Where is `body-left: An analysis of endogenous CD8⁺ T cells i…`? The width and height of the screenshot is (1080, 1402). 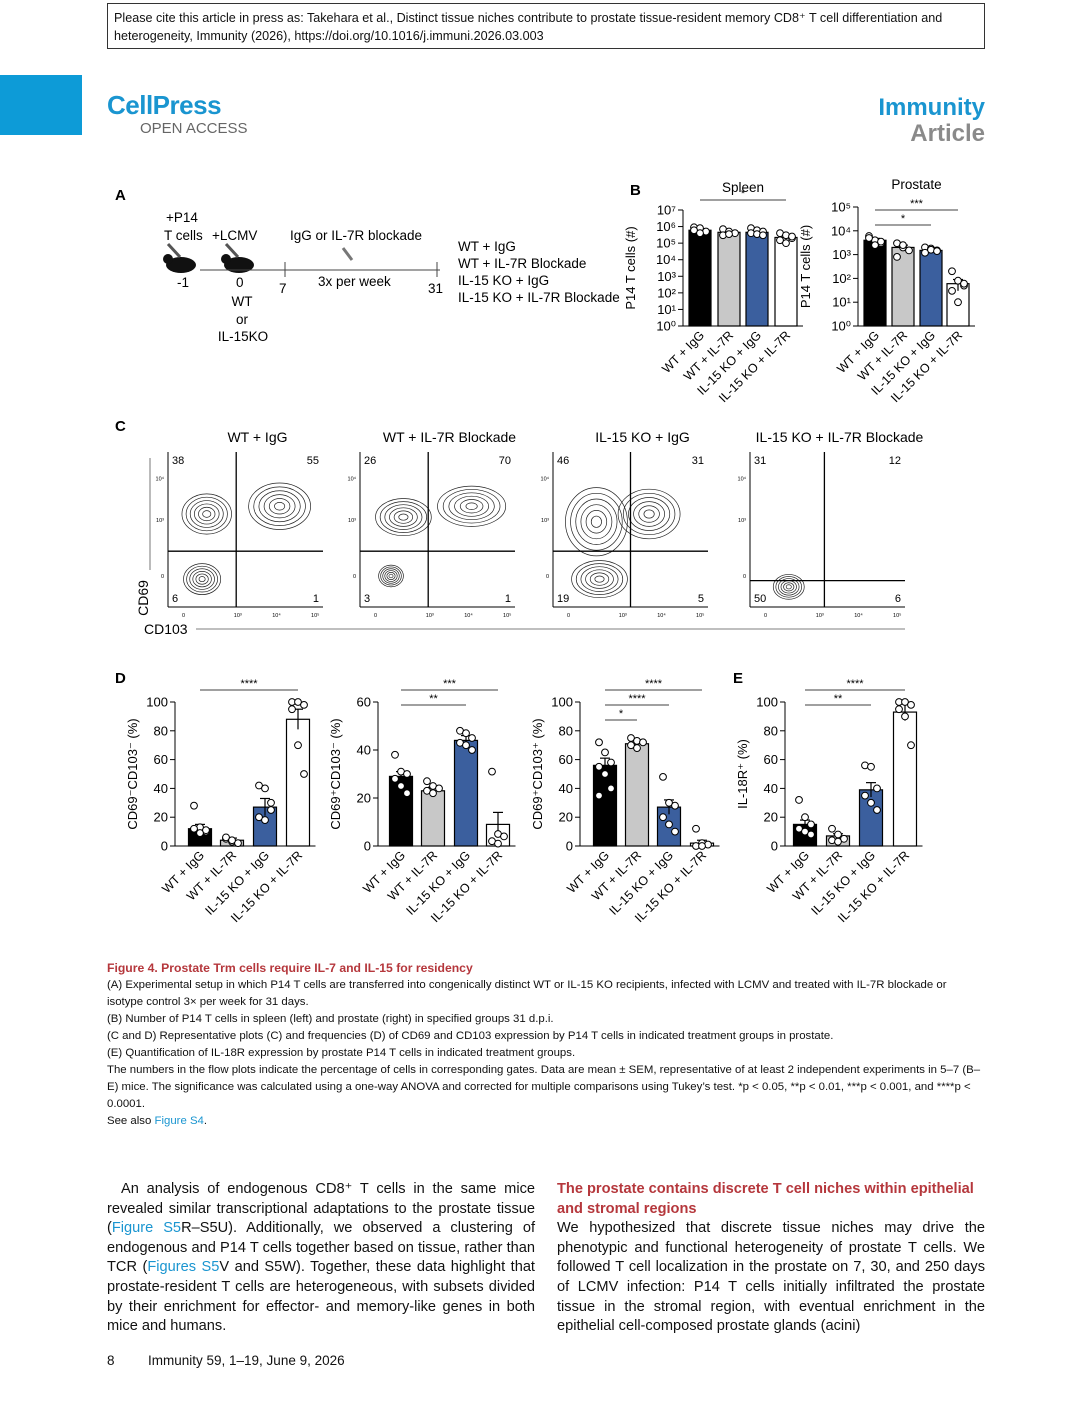
body-left: An analysis of endogenous CD8⁺ T cells i… is located at coordinates (321, 1258).